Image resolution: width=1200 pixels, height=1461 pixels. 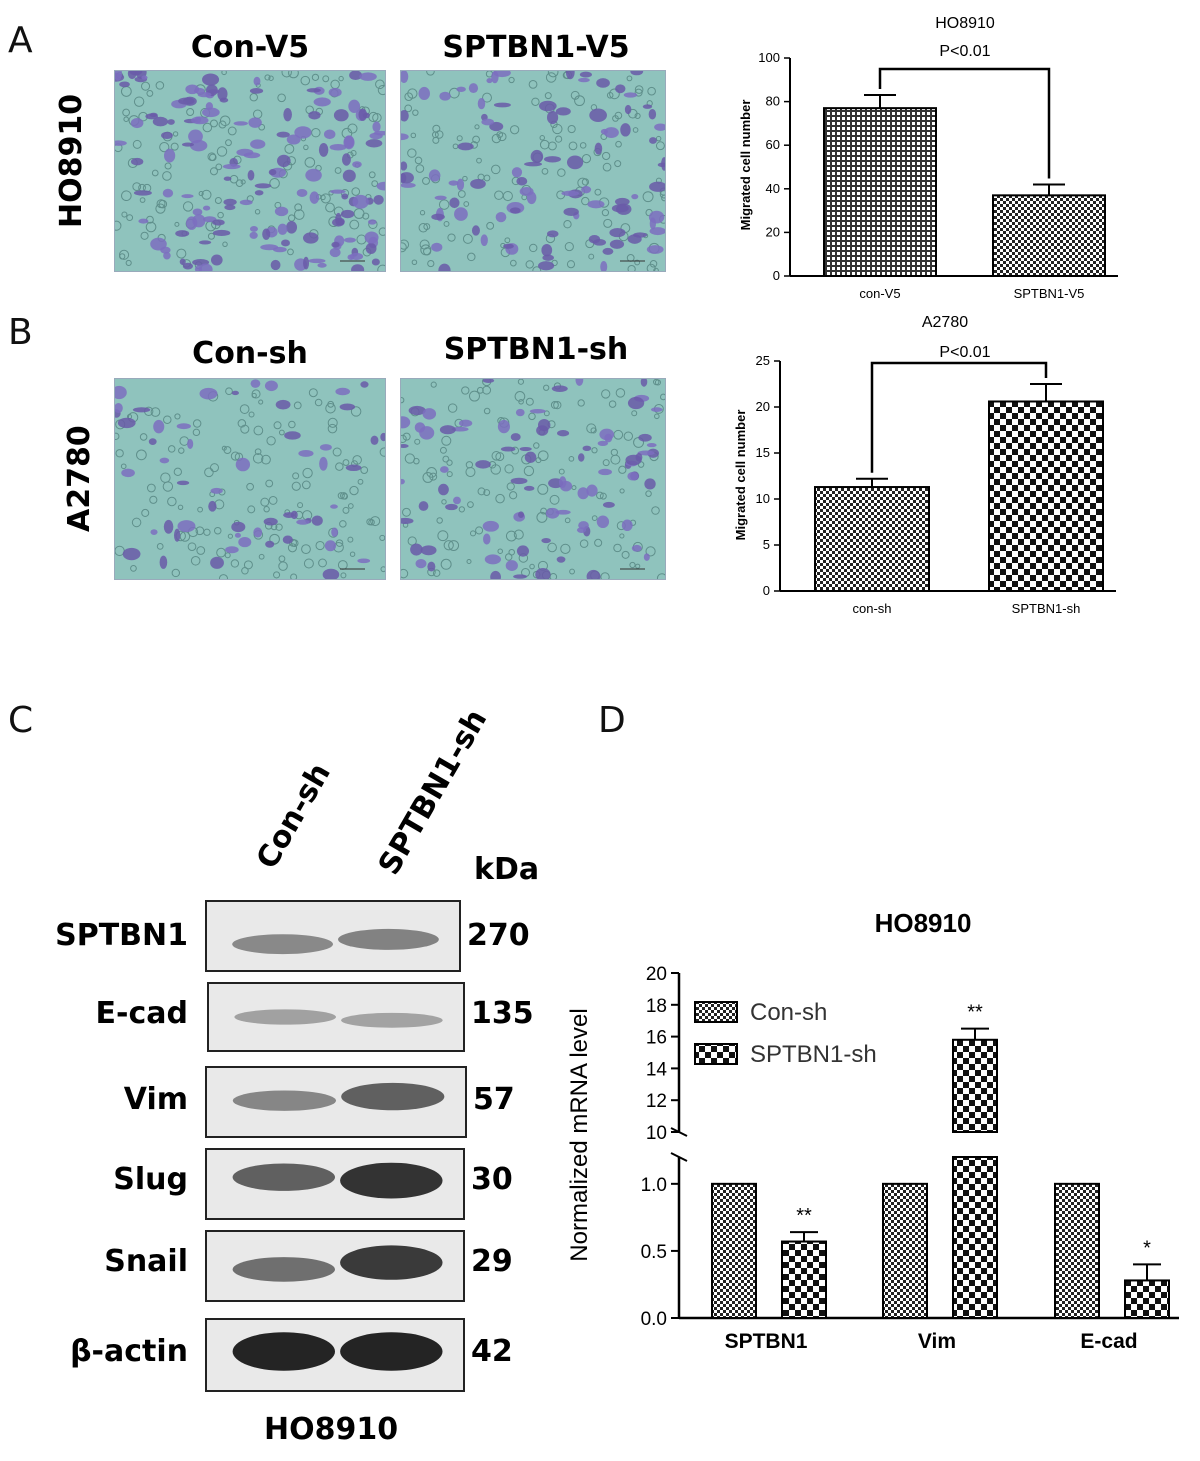 I want to click on y-tick-label: 20, so click(x=656, y=974).